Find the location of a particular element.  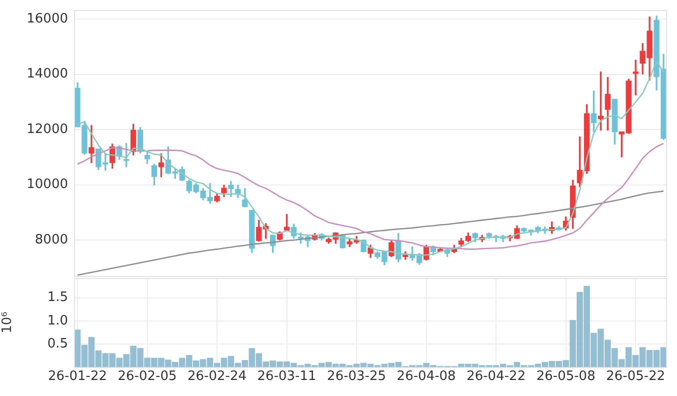

y-tick-label: 14000 is located at coordinates (47, 74).